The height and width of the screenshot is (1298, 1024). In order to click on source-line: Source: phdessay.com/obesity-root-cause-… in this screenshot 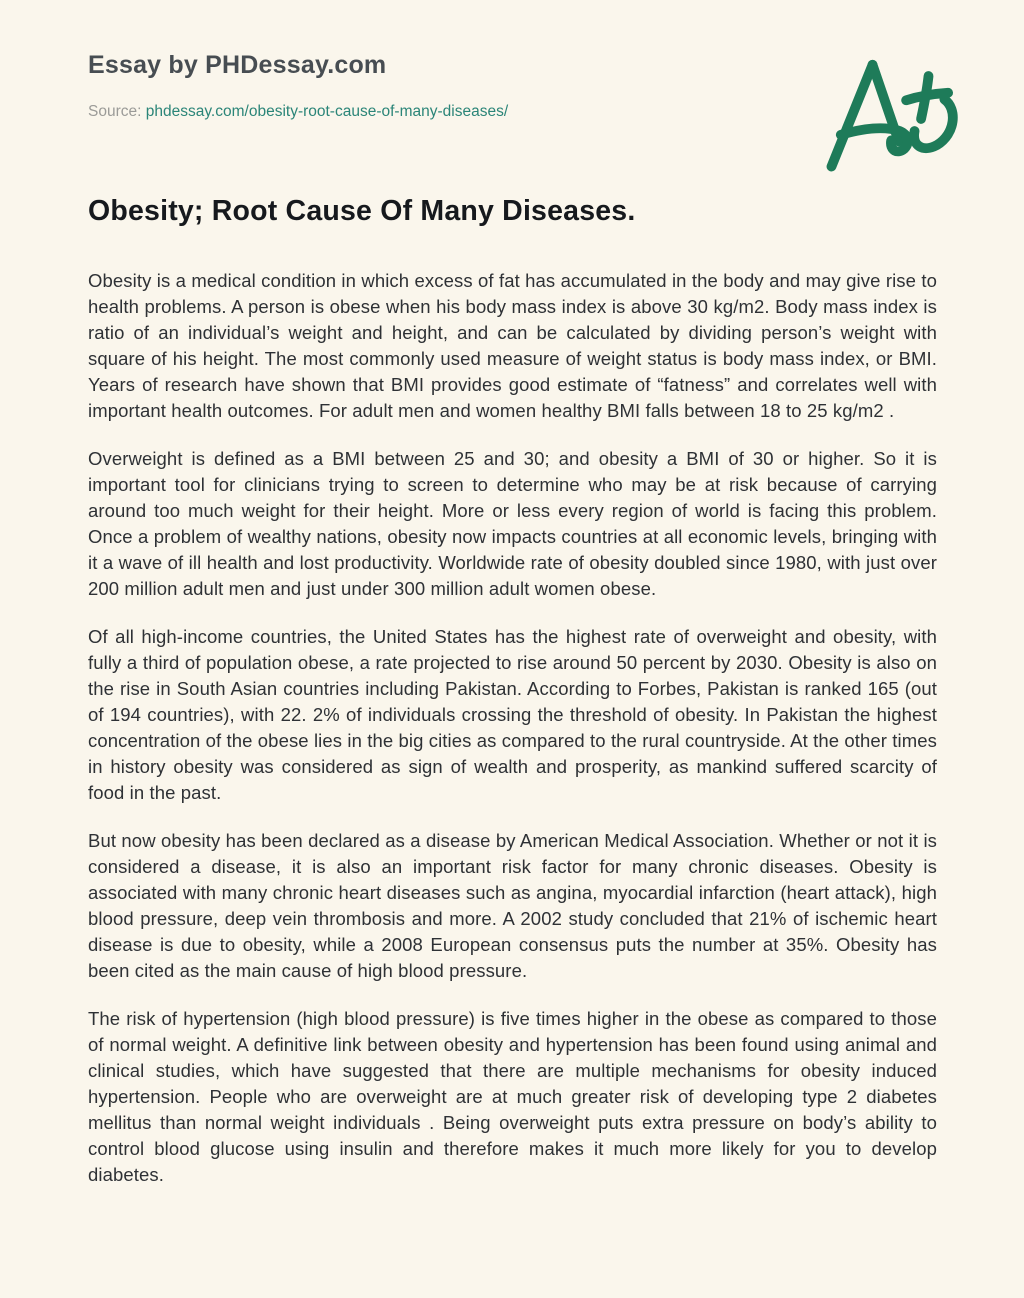, I will do `click(512, 111)`.